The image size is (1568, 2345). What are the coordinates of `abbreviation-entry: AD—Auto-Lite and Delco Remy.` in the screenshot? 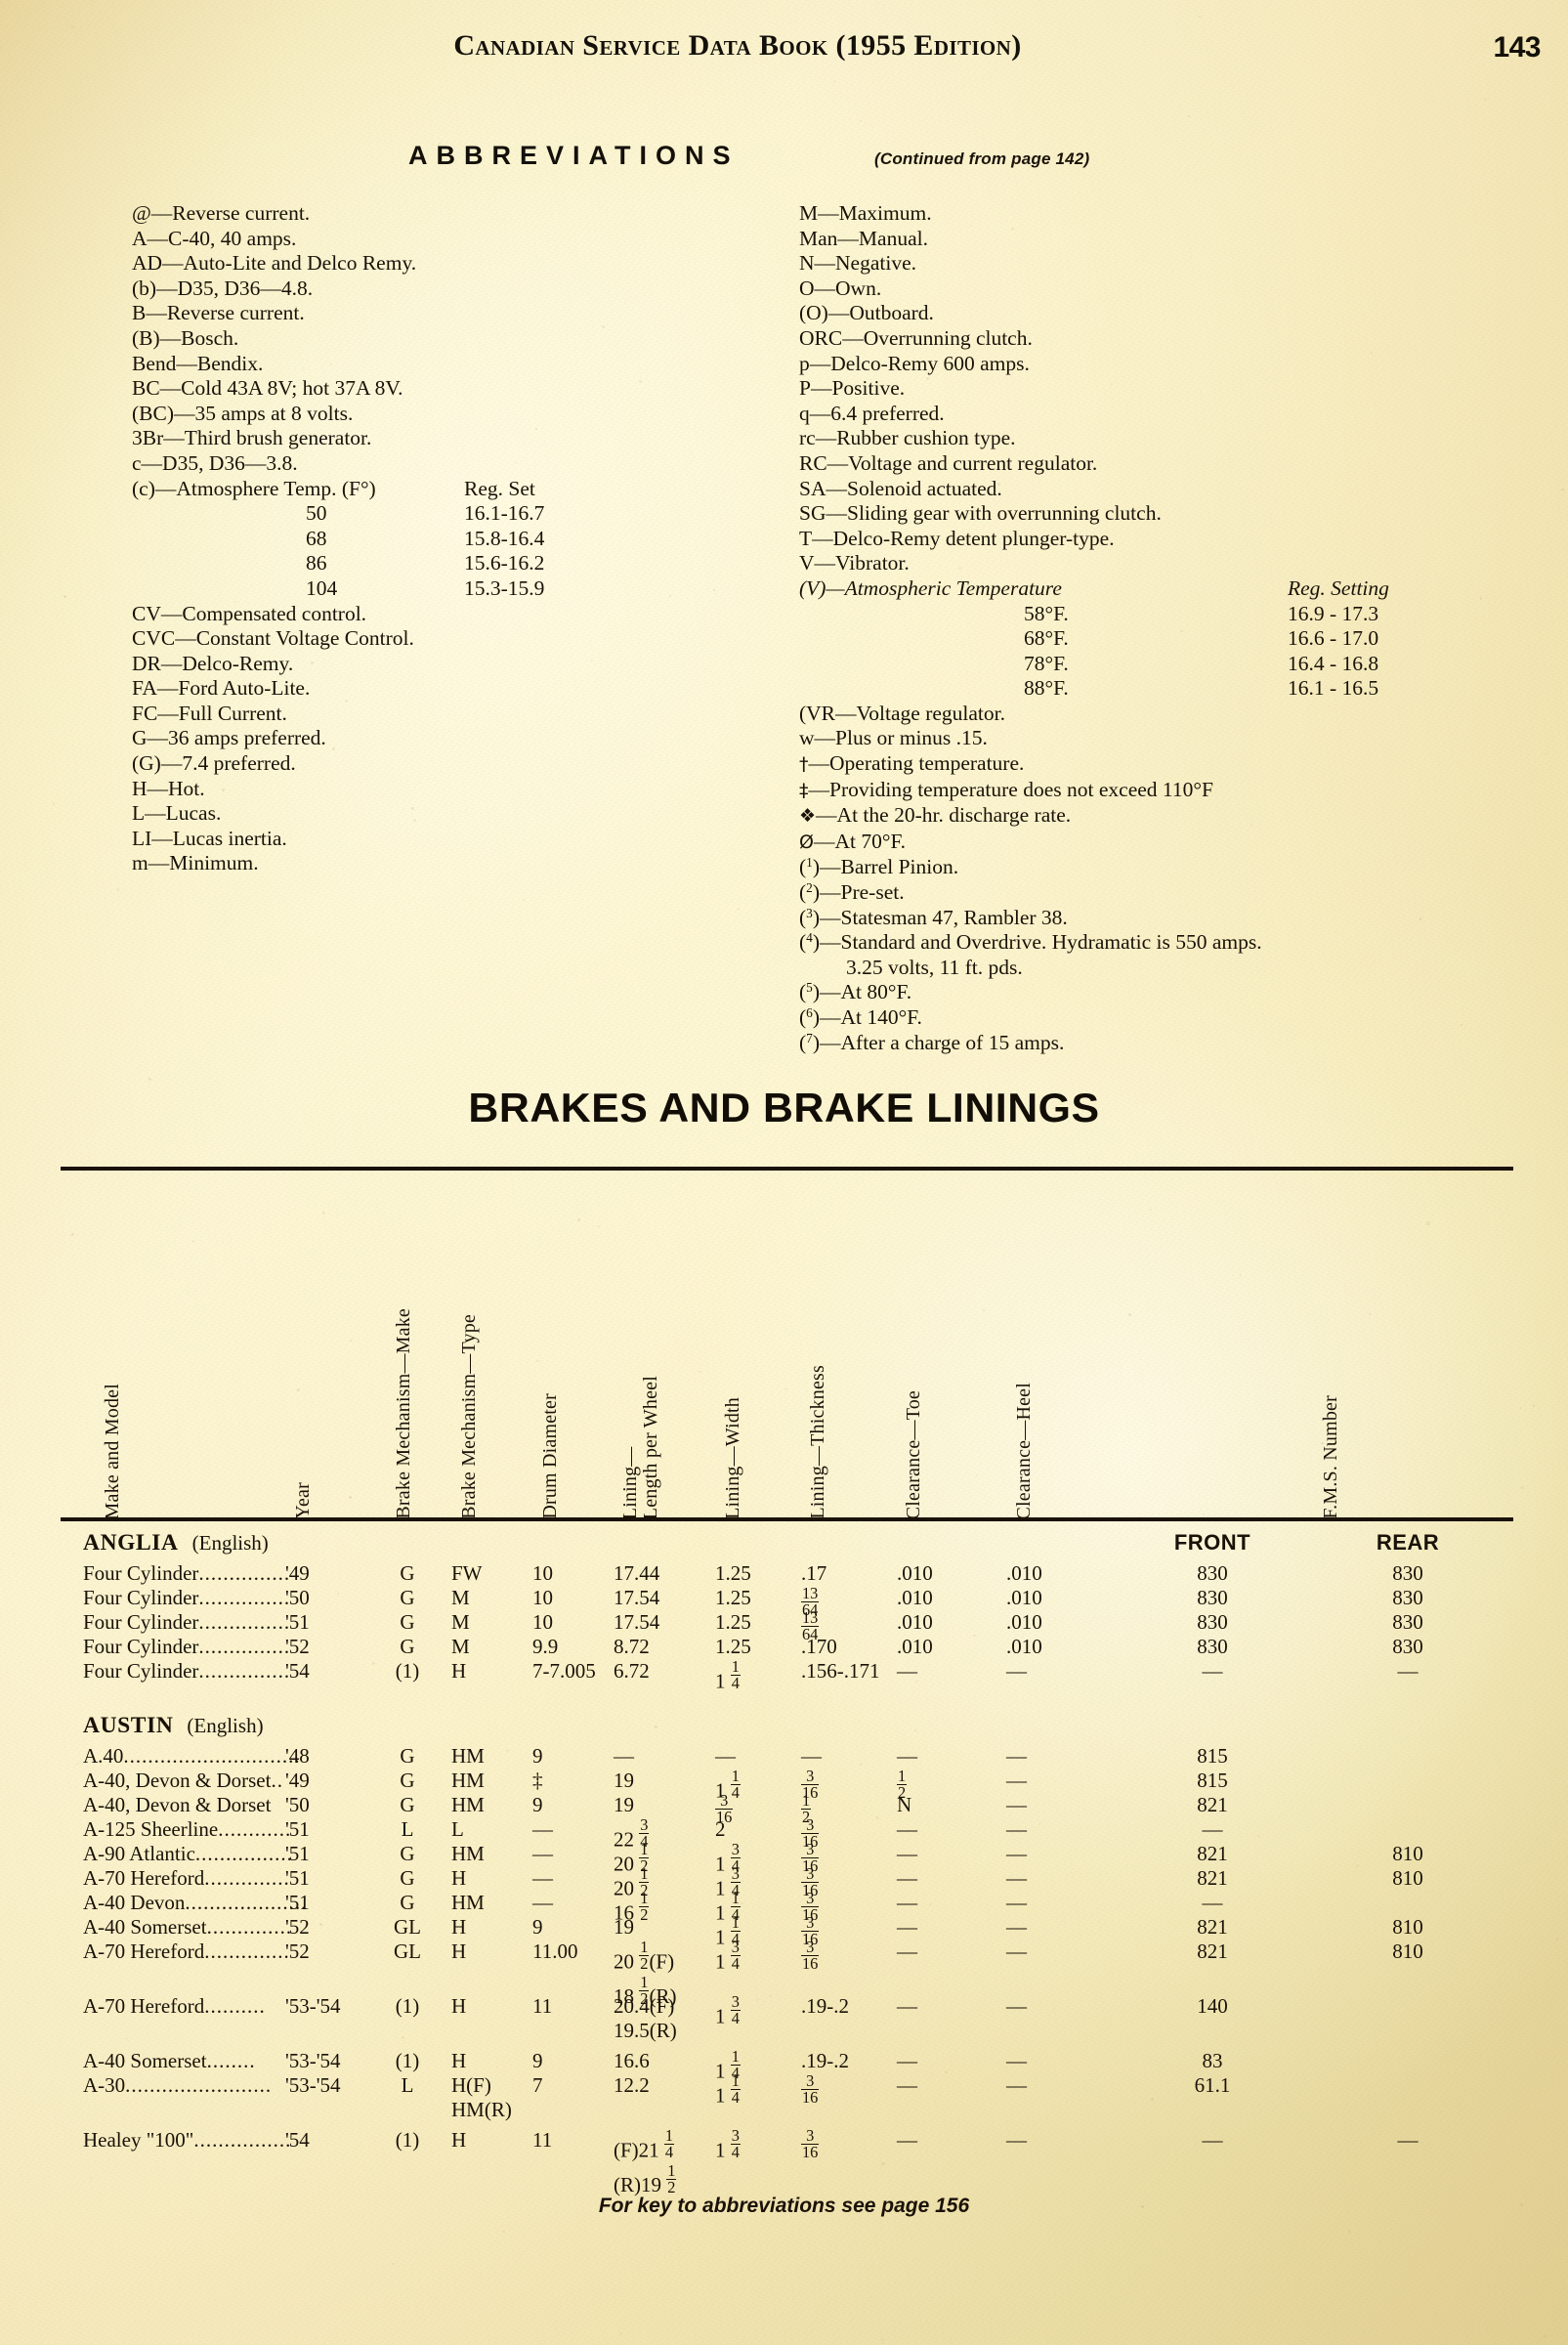 It's located at (274, 263).